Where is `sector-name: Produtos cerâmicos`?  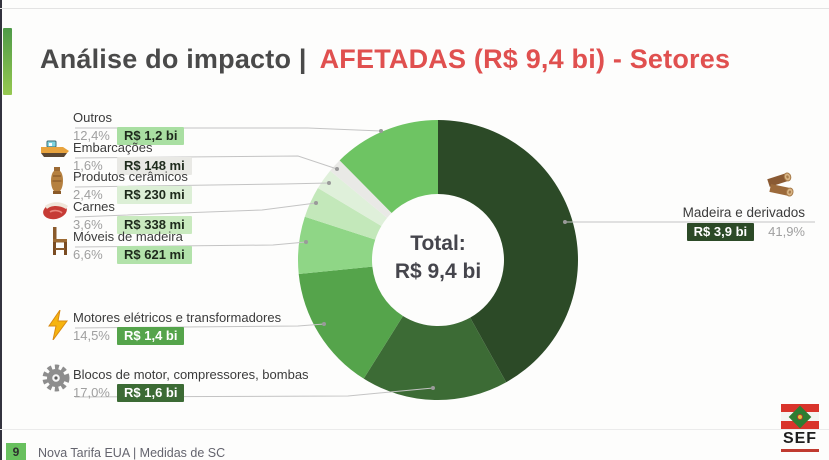
sector-name: Produtos cerâmicos is located at coordinates (130, 176).